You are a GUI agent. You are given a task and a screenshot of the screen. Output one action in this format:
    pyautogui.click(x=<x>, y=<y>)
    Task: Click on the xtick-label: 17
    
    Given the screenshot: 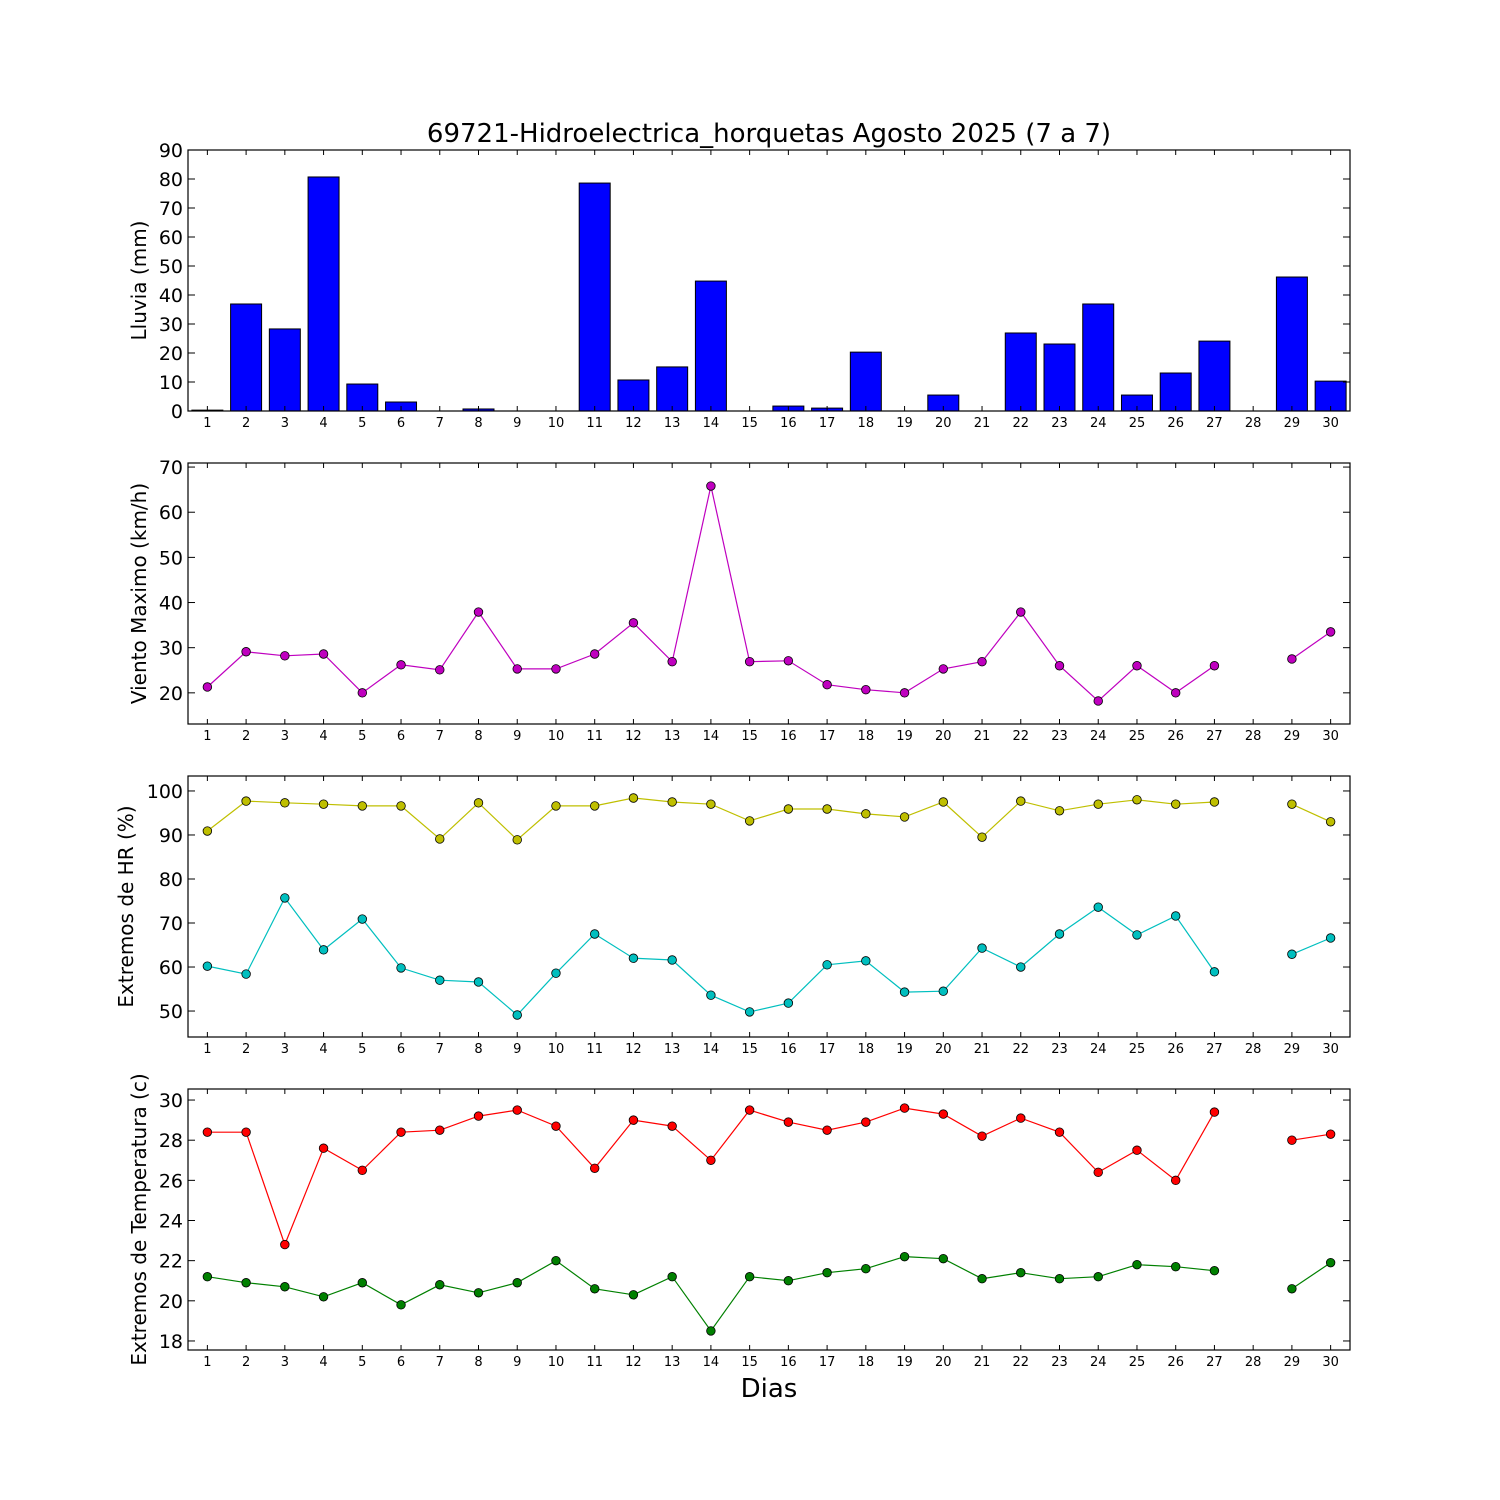 What is the action you would take?
    pyautogui.click(x=827, y=1362)
    